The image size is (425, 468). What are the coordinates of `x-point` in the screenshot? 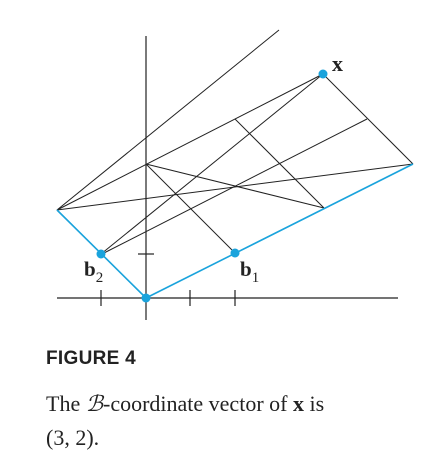 It's located at (323, 74).